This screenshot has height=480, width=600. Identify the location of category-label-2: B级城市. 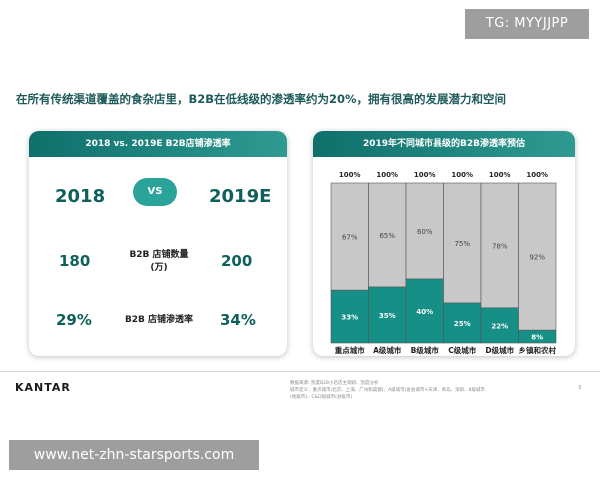
(425, 350).